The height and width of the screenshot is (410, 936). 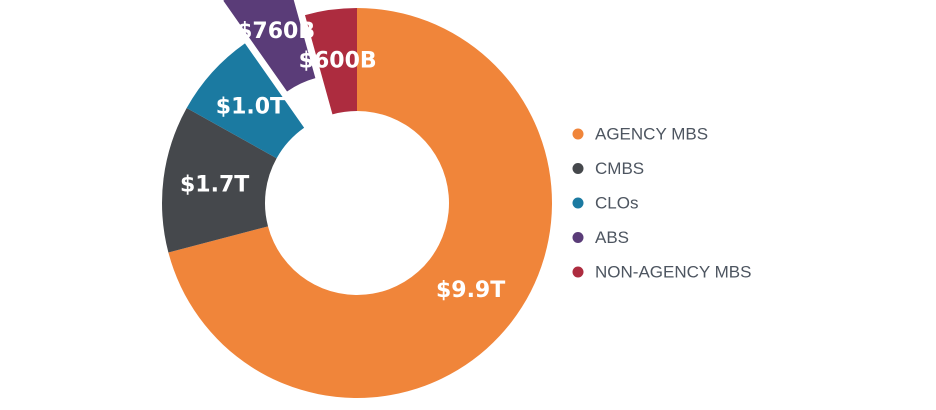 I want to click on legend-marker-clos, so click(x=578, y=203).